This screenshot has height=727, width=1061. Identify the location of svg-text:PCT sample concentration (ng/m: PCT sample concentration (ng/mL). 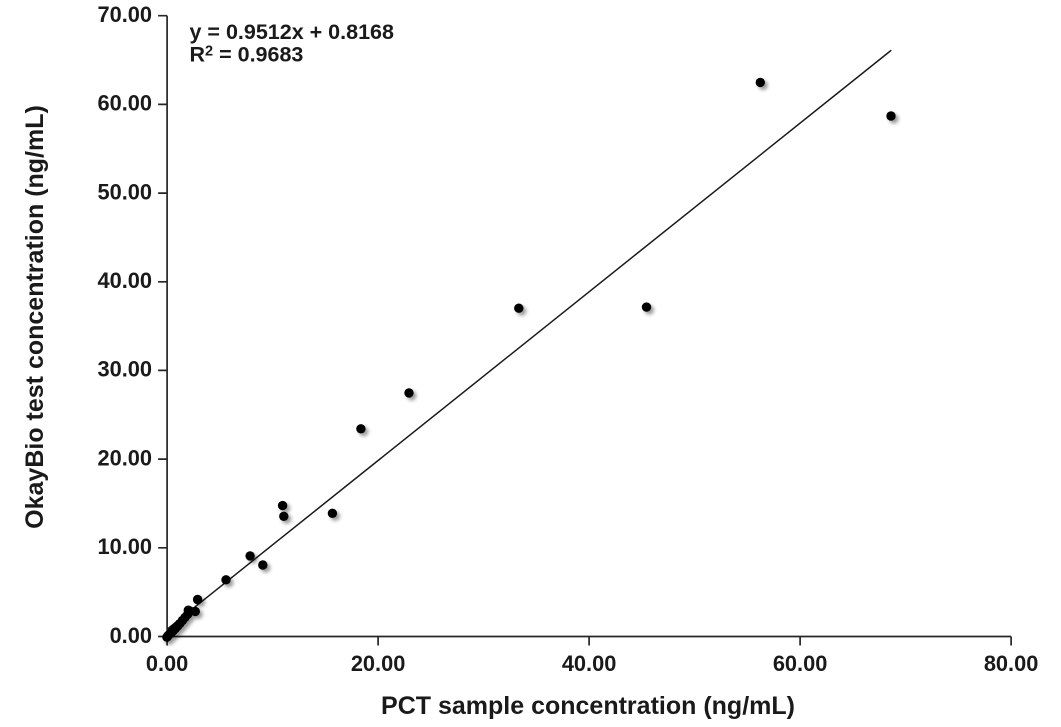
(588, 706).